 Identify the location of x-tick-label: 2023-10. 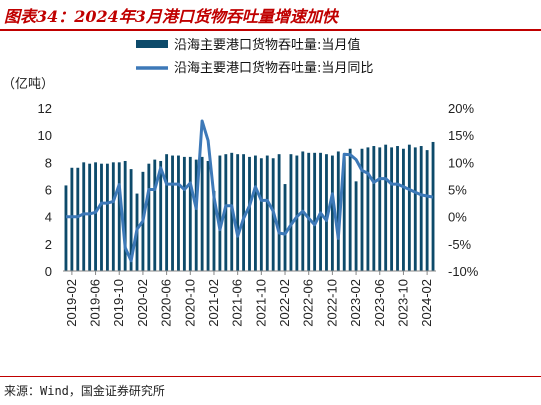
(402, 303).